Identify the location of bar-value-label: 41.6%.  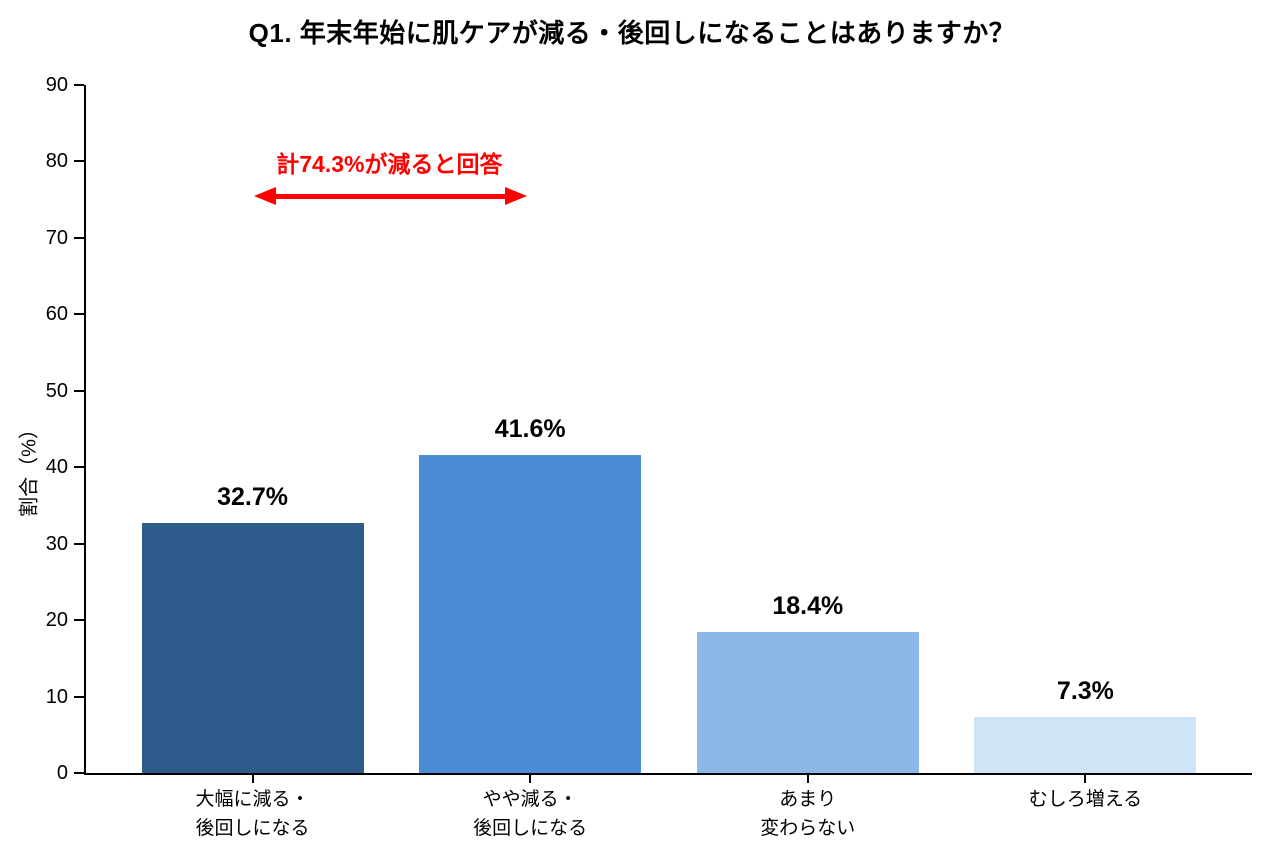
(530, 428).